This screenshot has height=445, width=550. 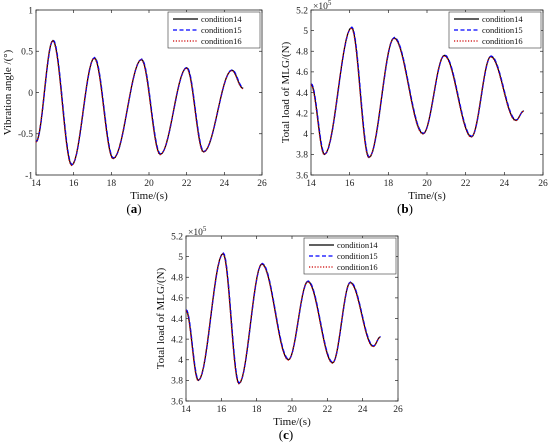 What do you see at coordinates (133, 208) in the screenshot?
I see `panel-label-a: (a)` at bounding box center [133, 208].